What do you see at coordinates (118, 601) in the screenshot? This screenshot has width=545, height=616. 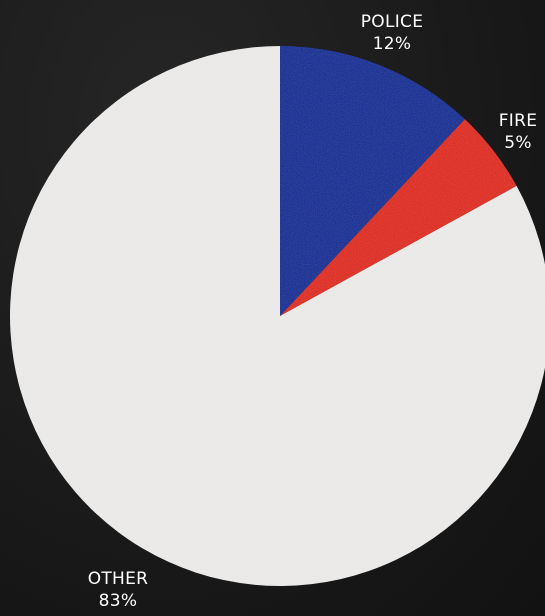 I see `slice-value-other: 83%` at bounding box center [118, 601].